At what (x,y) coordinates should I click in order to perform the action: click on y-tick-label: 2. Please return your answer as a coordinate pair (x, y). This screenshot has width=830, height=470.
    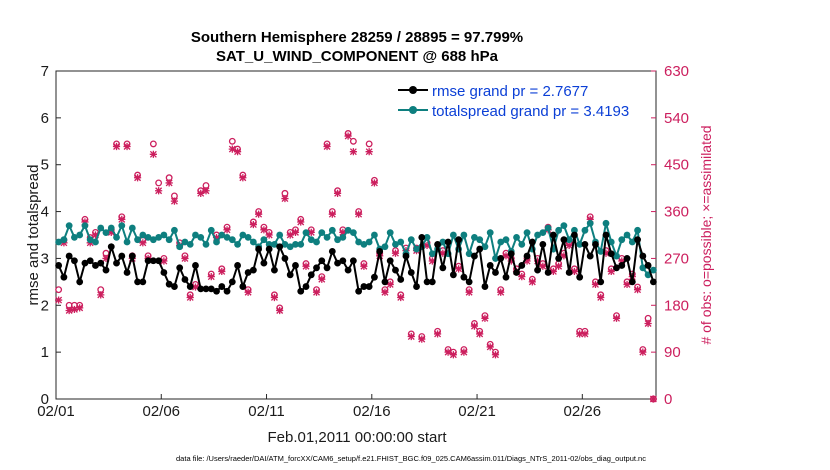
    Looking at the image, I should click on (45, 305).